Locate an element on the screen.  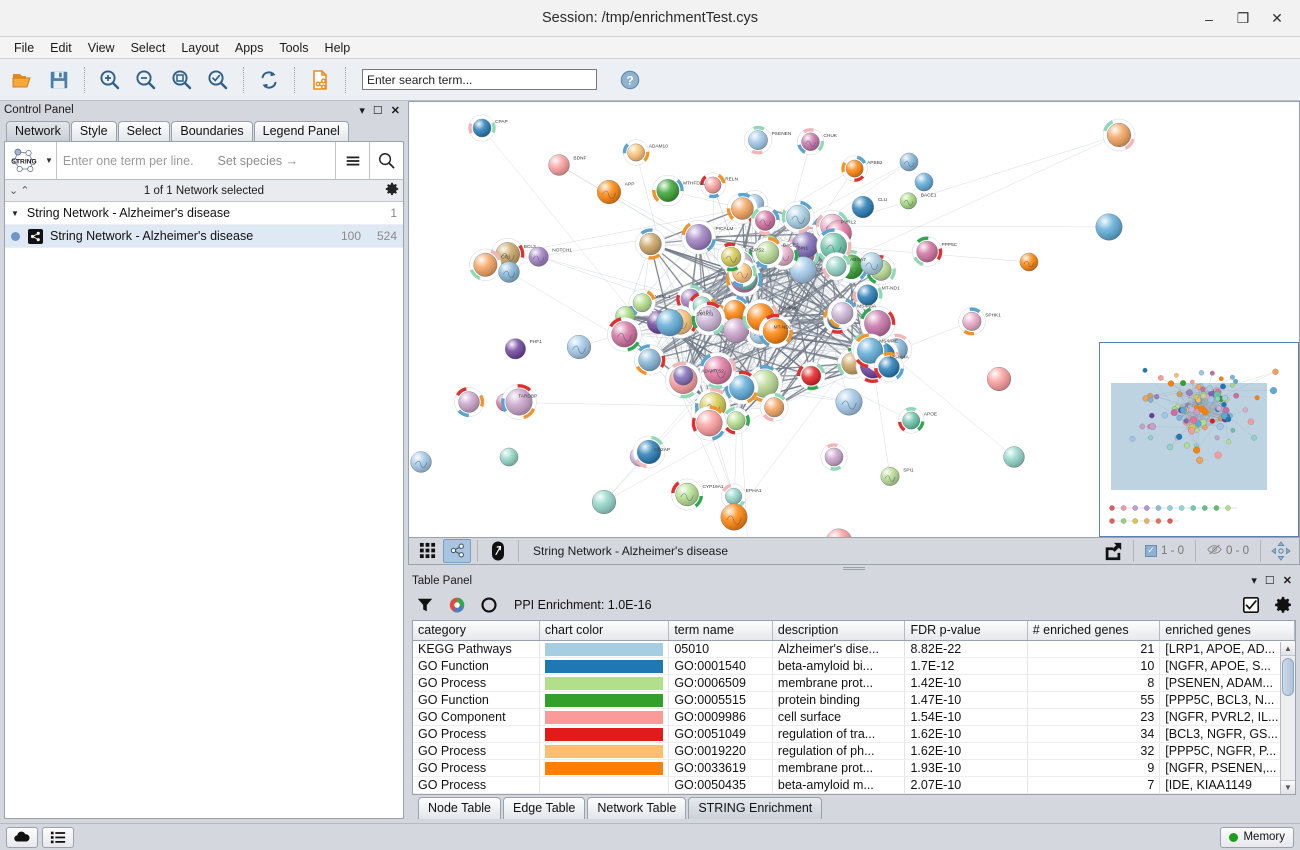
svg-text: ADAMTS2 is located at coordinates (712, 371).